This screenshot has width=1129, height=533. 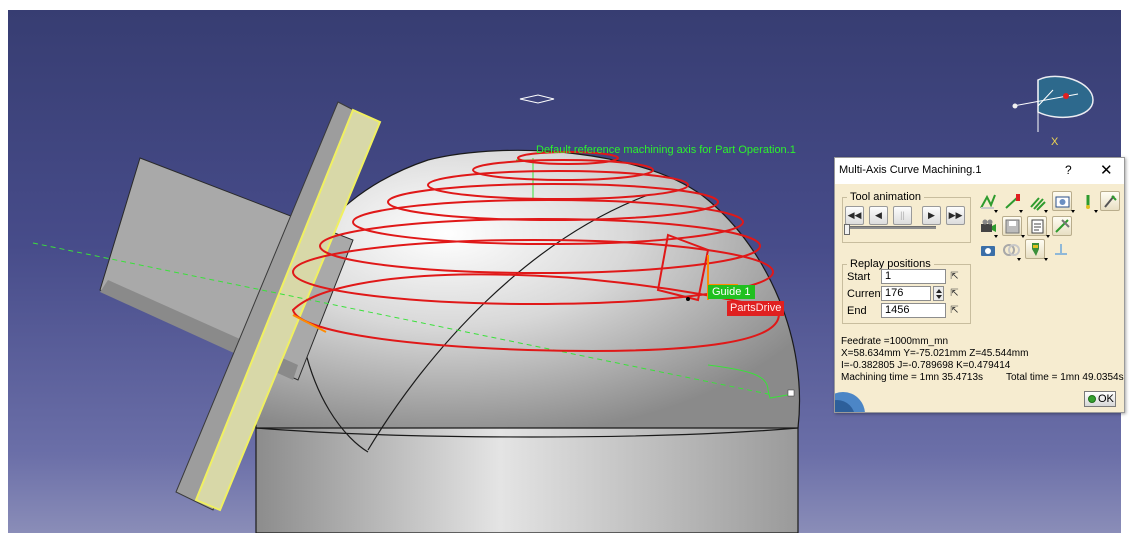 I want to click on selection-diamond, so click(x=537, y=99).